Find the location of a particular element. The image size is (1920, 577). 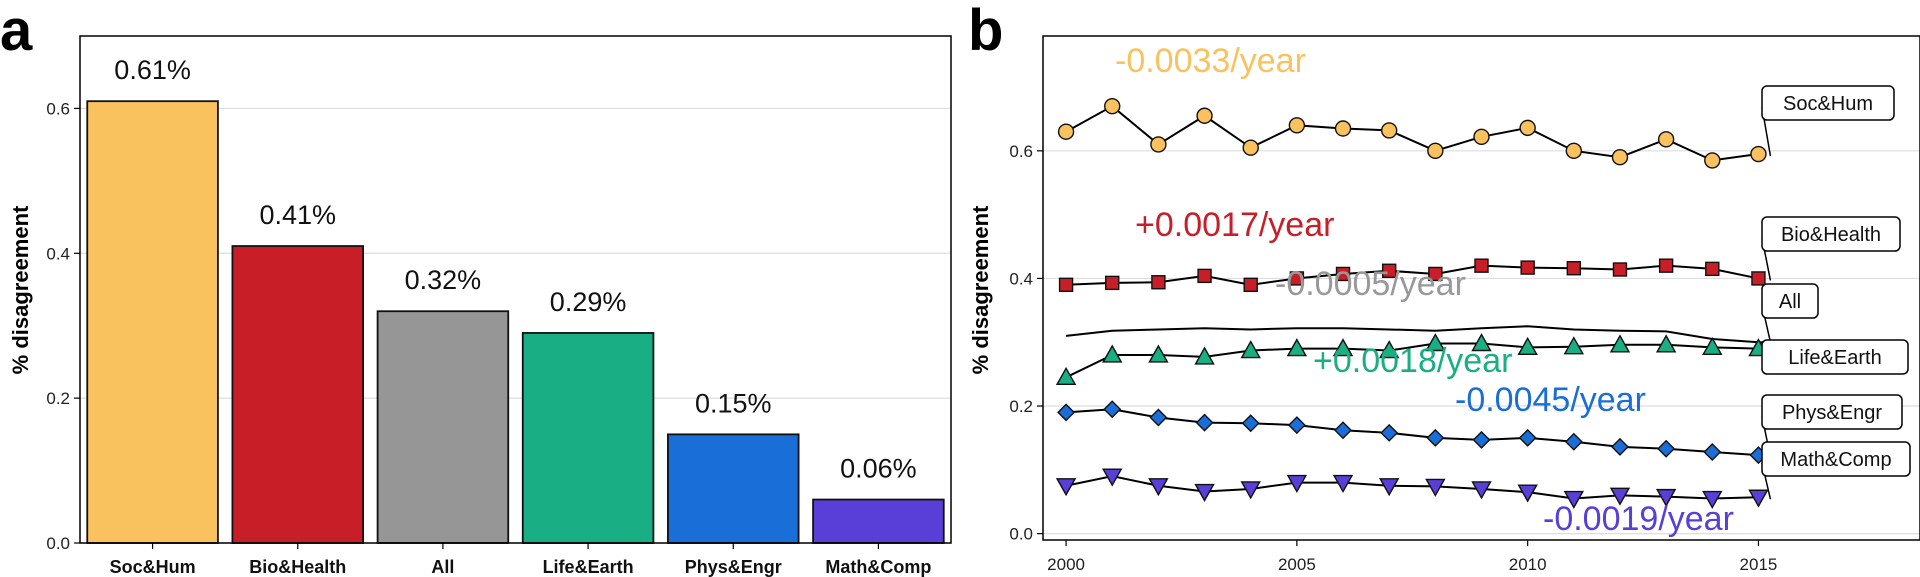

series-label-box-phys-engr is located at coordinates (1832, 412).